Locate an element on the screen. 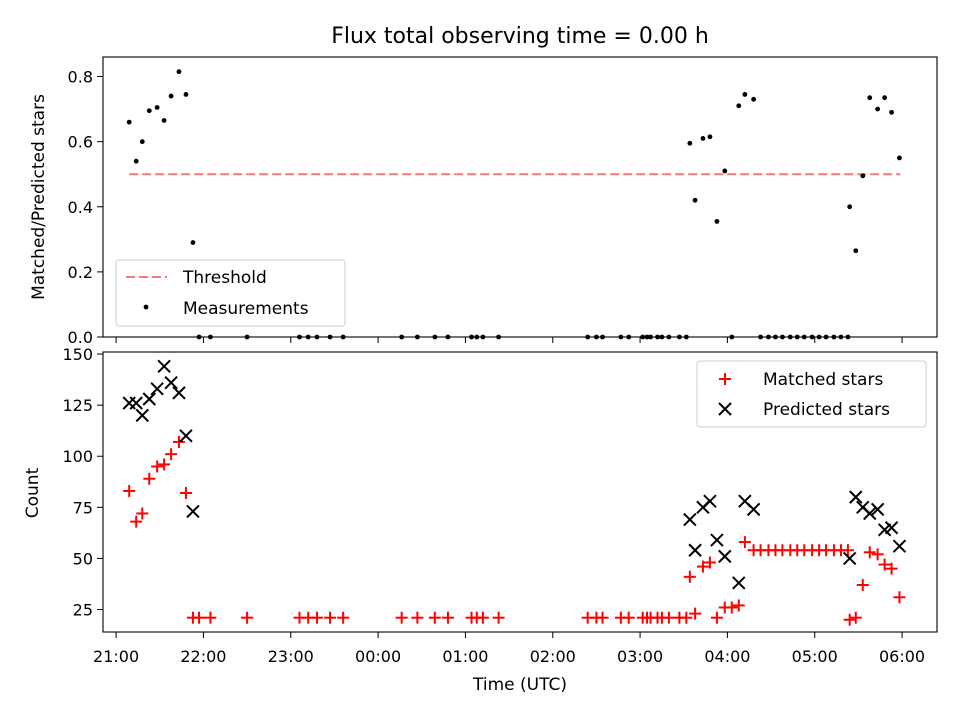 This screenshot has width=960, height=720. x-tick-label: 06:00 is located at coordinates (902, 656).